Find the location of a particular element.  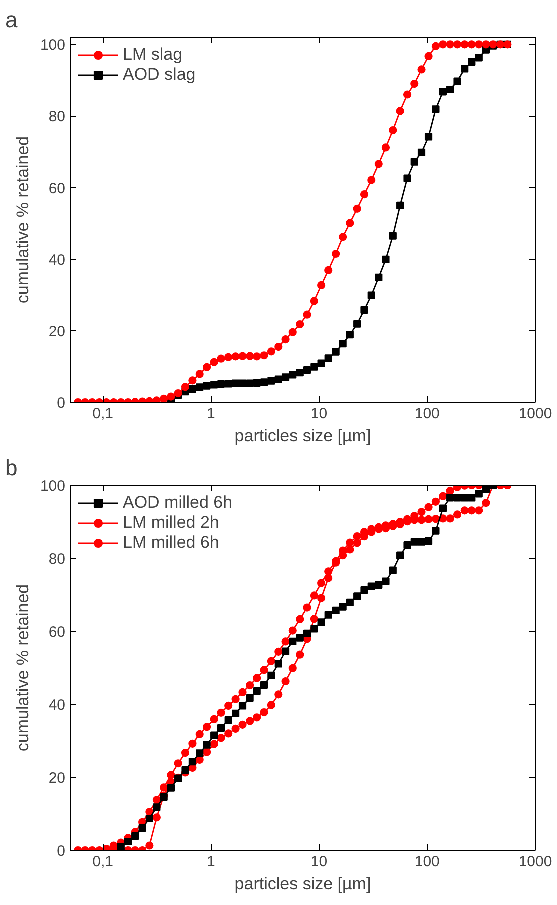

legend-label: LM milled 6h is located at coordinates (171, 543).